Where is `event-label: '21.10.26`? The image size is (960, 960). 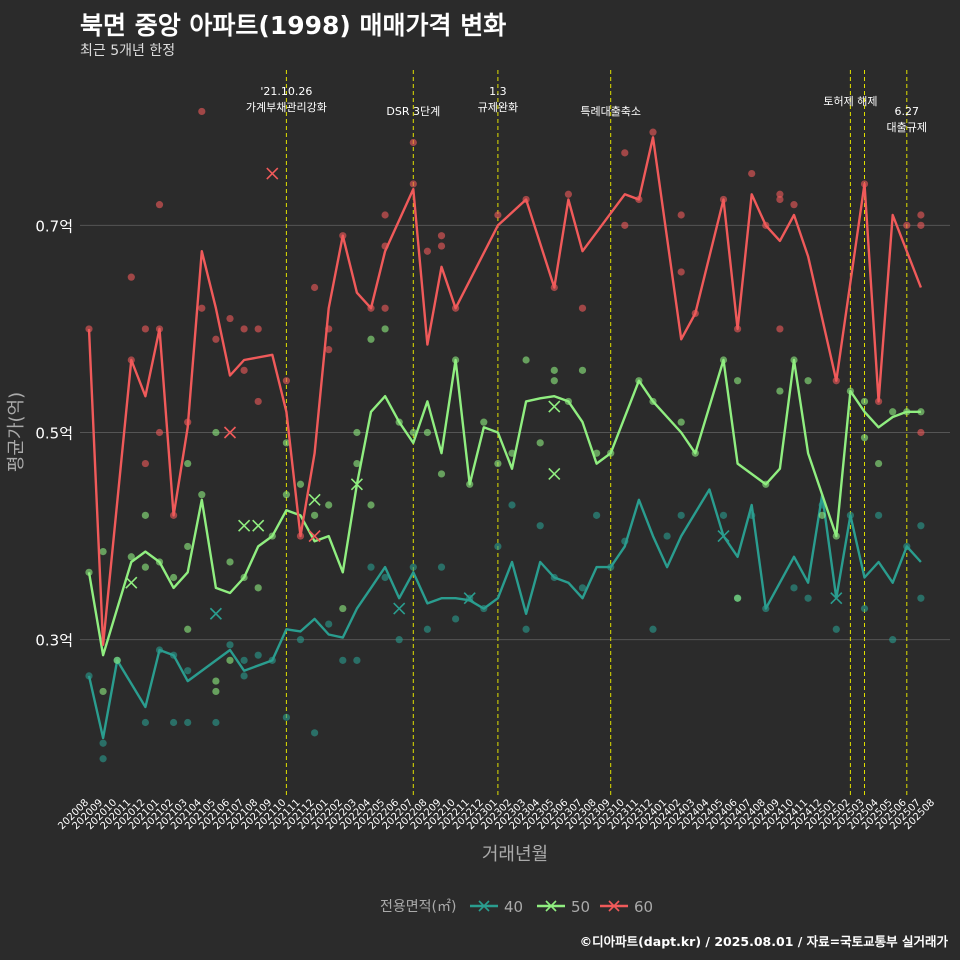 event-label: '21.10.26 is located at coordinates (286, 91).